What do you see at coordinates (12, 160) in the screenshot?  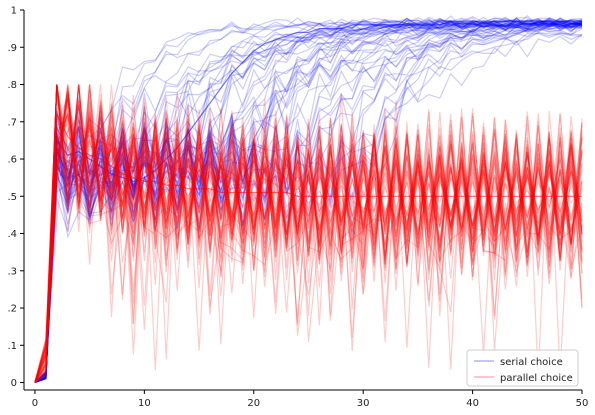 I see `y-tick-label: .6` at bounding box center [12, 160].